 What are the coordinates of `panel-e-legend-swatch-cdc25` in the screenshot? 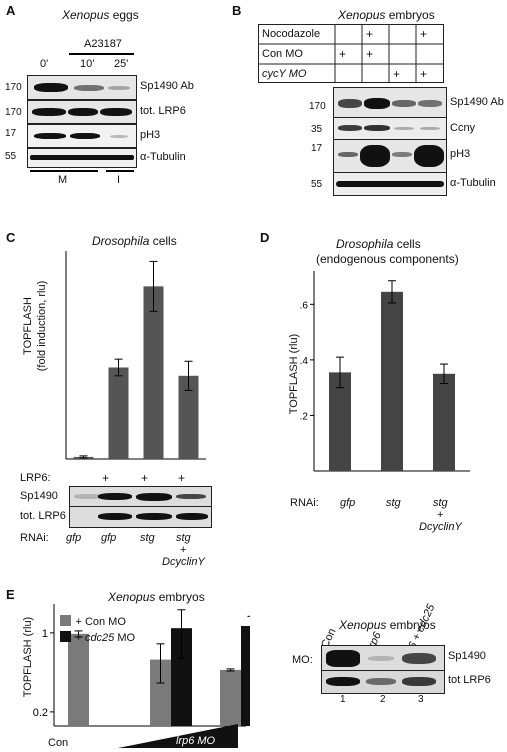 It's located at (65, 636).